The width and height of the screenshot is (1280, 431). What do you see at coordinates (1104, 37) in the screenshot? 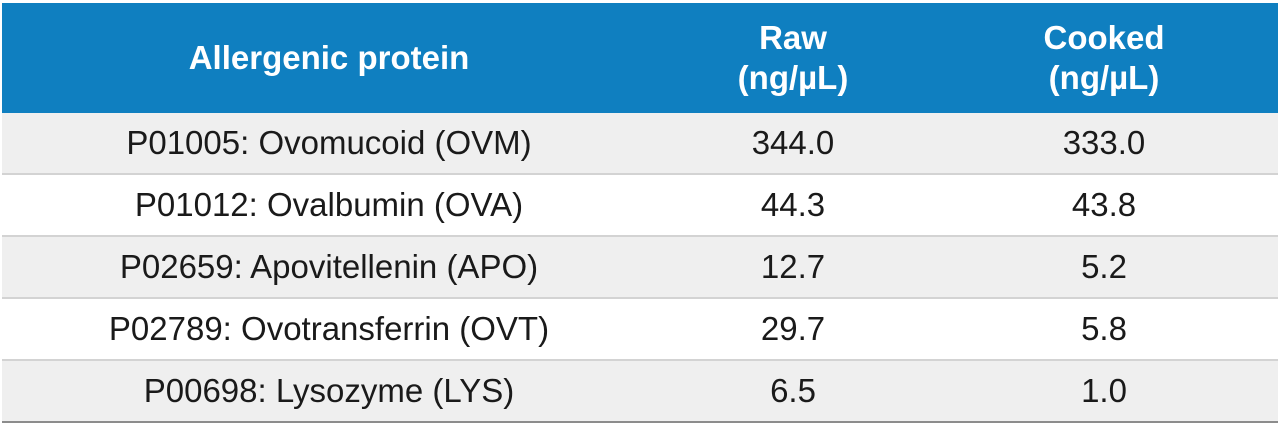
I see `header-cooked-label: Cooked` at bounding box center [1104, 37].